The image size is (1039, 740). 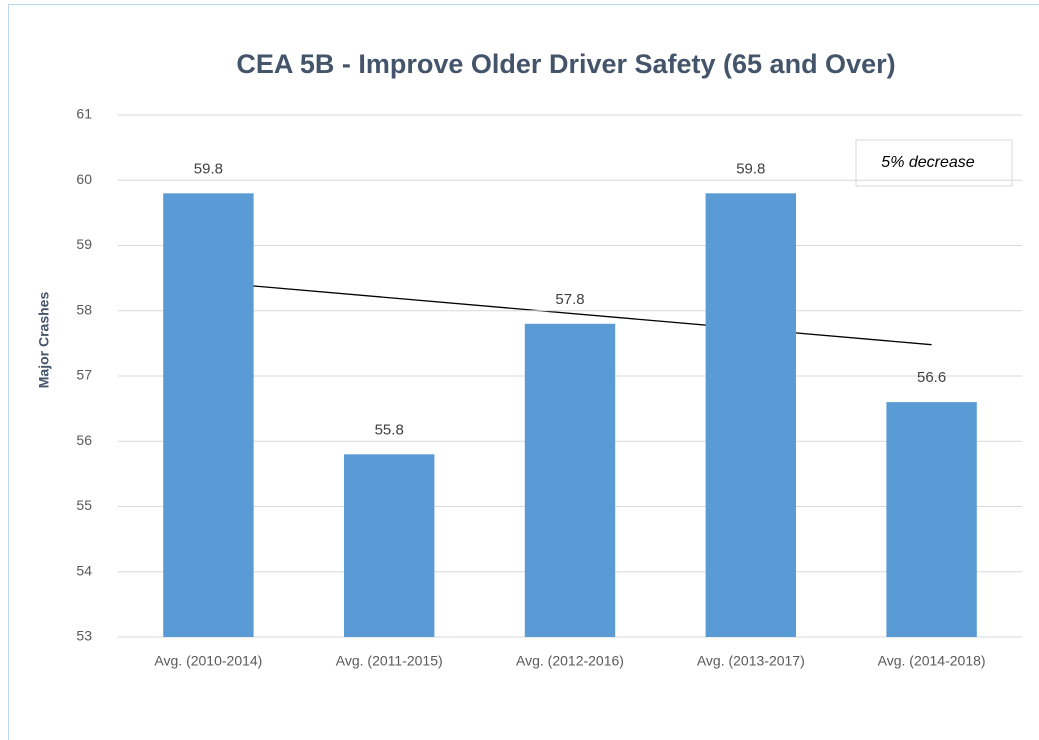 What do you see at coordinates (84, 505) in the screenshot?
I see `y-tick-label: 55` at bounding box center [84, 505].